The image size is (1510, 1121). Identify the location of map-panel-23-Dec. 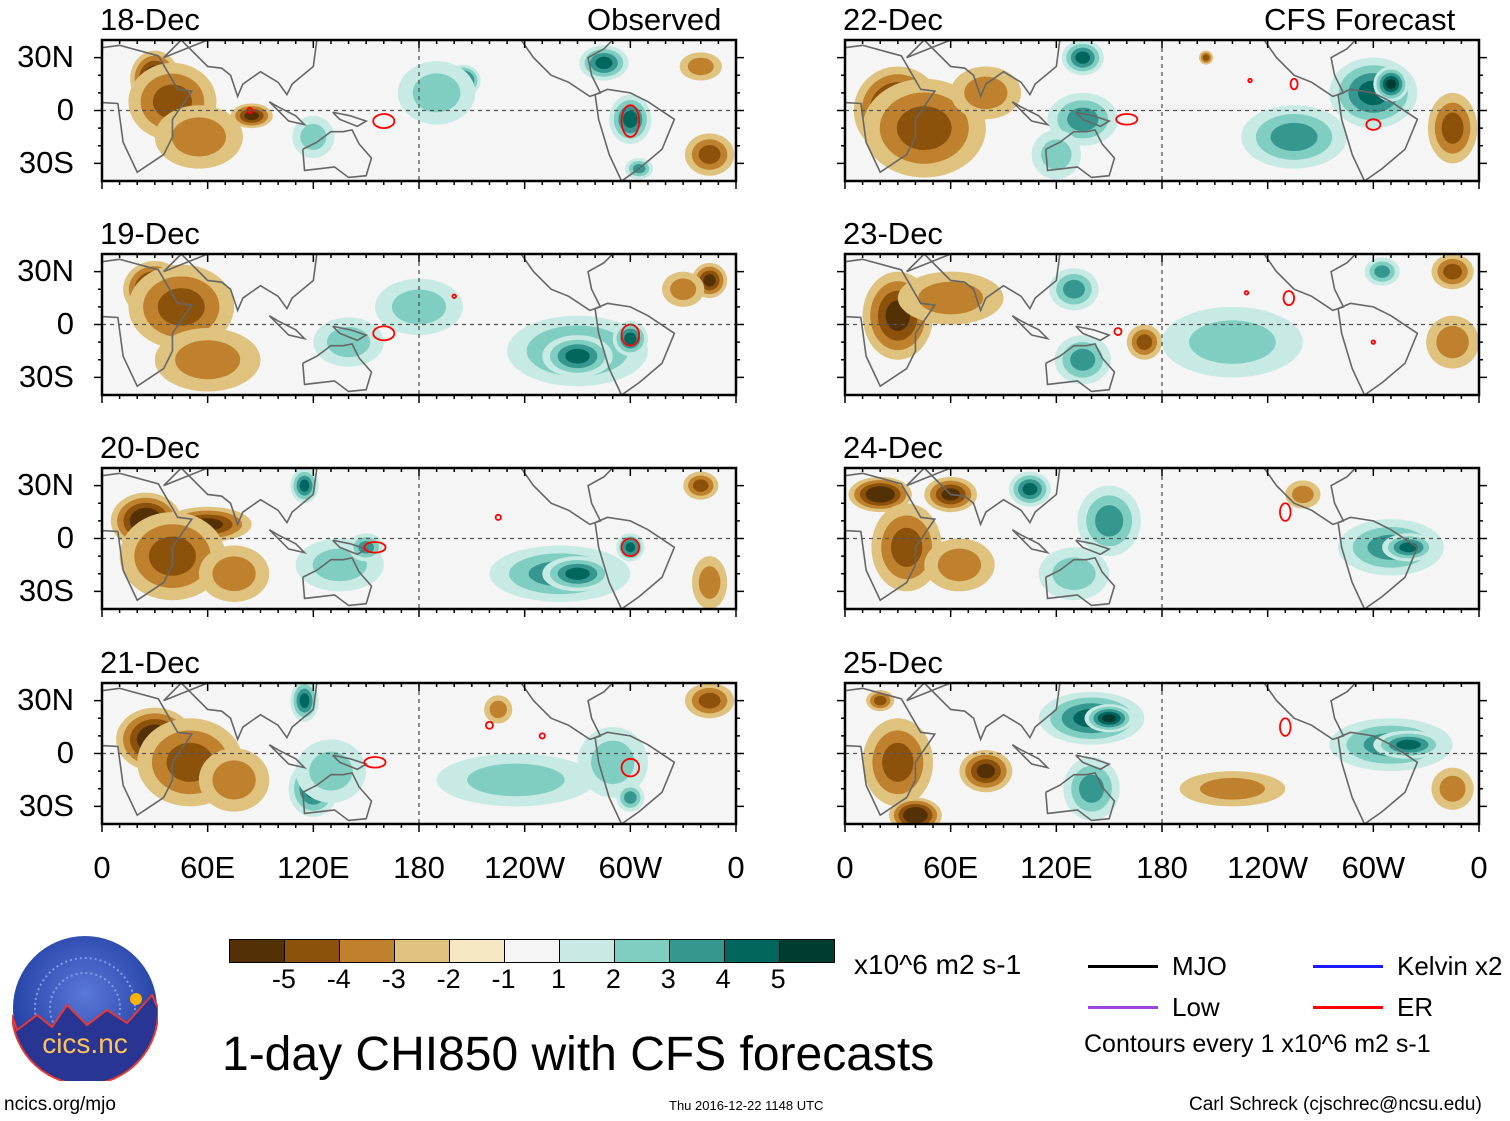
(1162, 327).